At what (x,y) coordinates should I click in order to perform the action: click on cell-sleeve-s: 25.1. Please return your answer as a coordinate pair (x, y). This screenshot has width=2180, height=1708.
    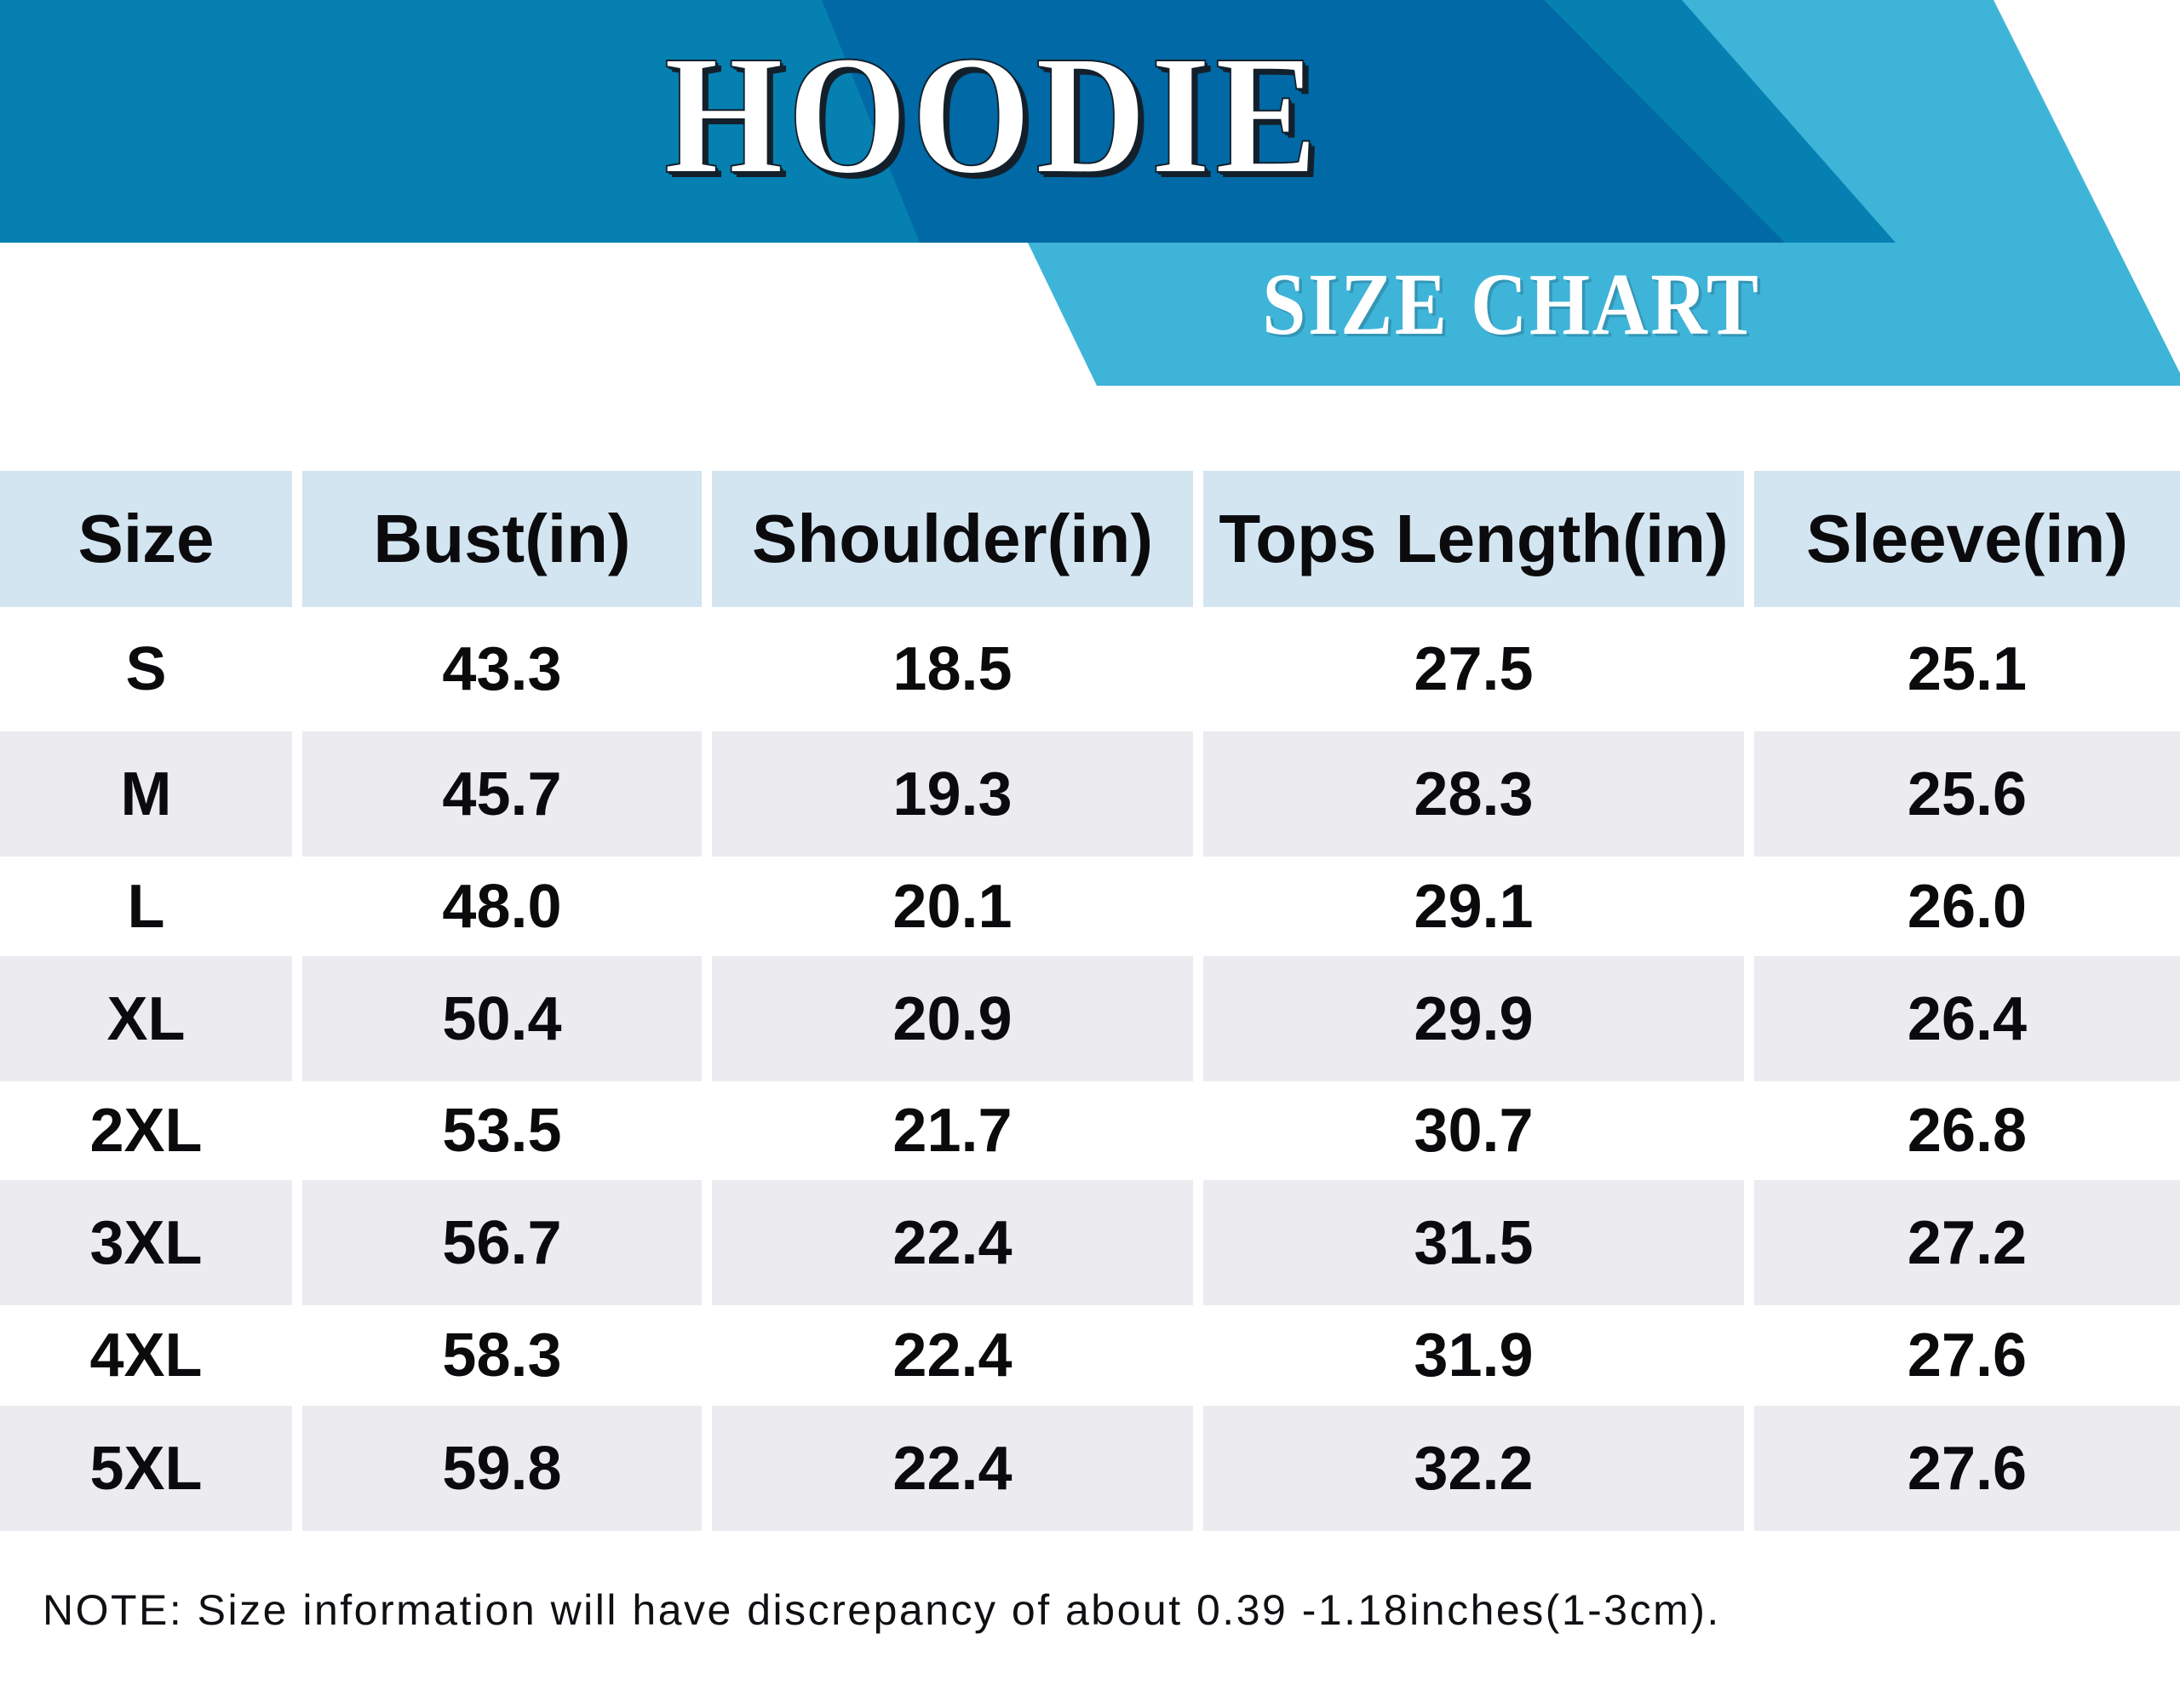
    Looking at the image, I should click on (1967, 669).